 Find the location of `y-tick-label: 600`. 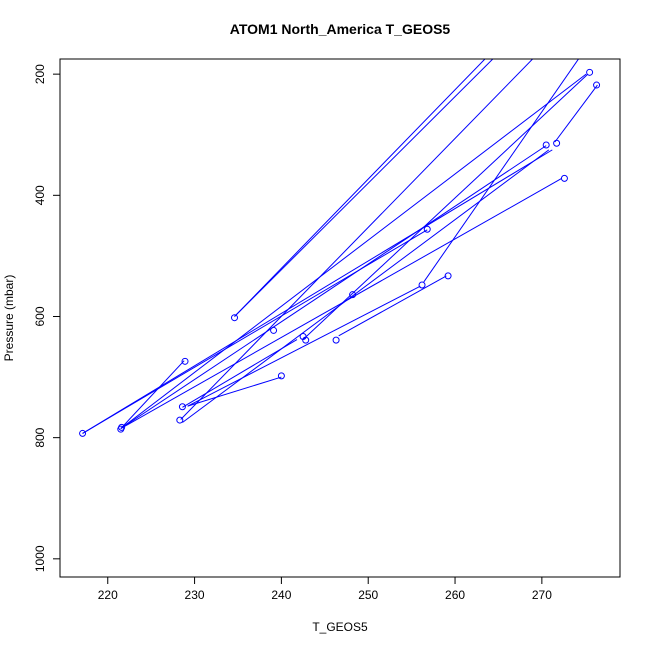

y-tick-label: 600 is located at coordinates (40, 316).